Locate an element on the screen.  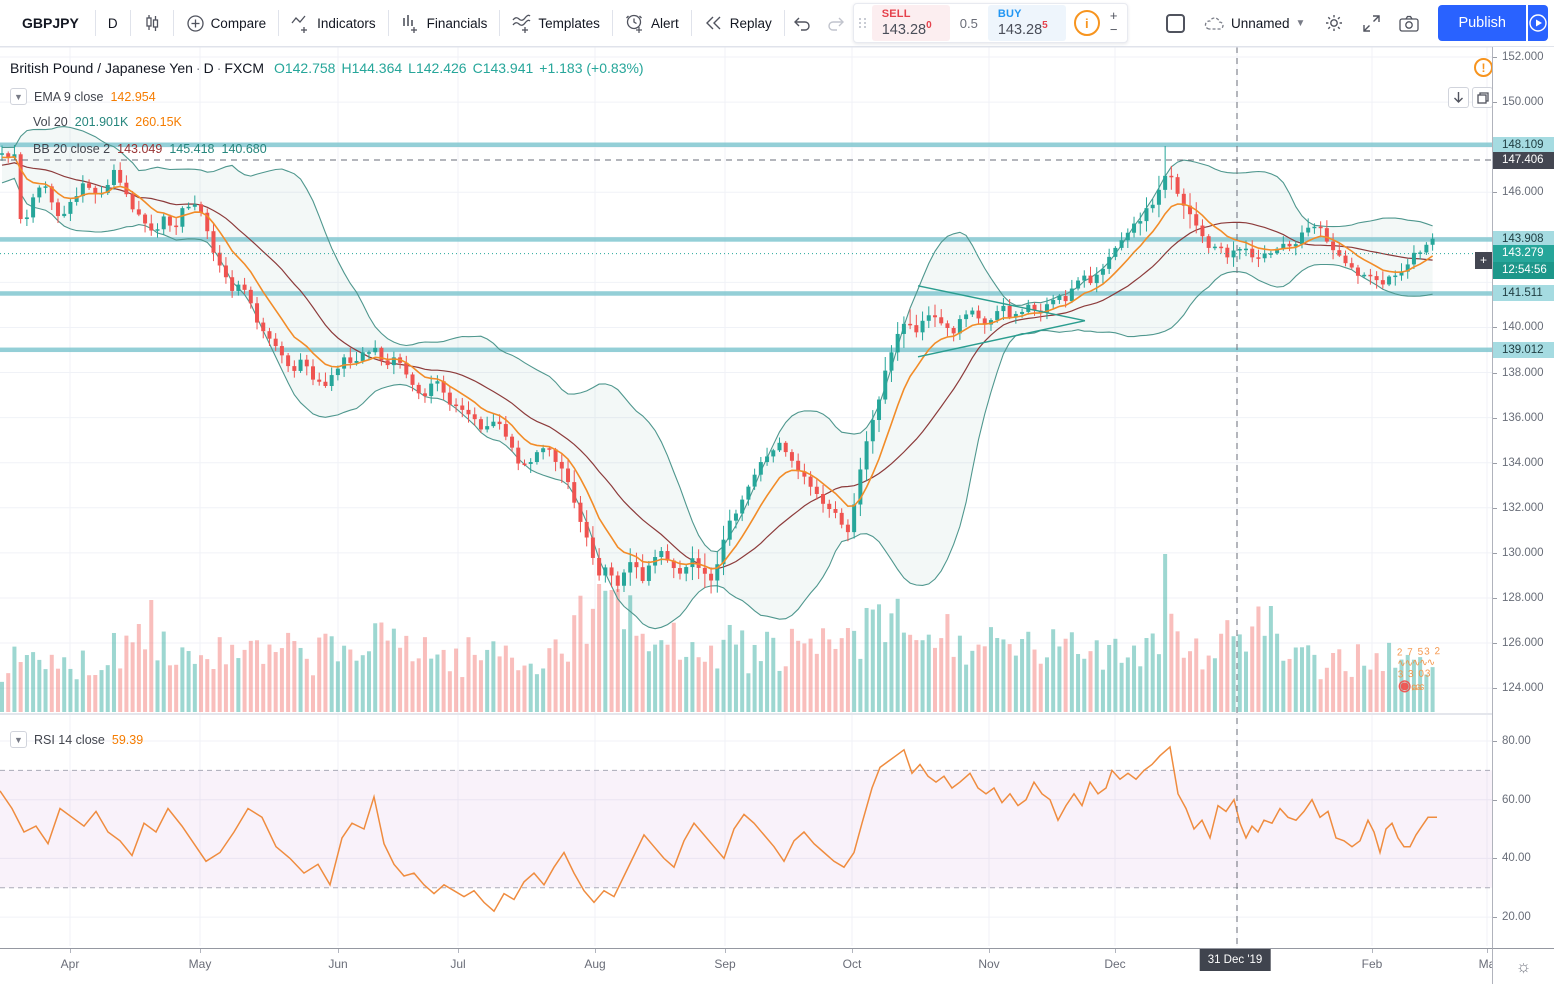
minus-icon: − is located at coordinates (1113, 29).